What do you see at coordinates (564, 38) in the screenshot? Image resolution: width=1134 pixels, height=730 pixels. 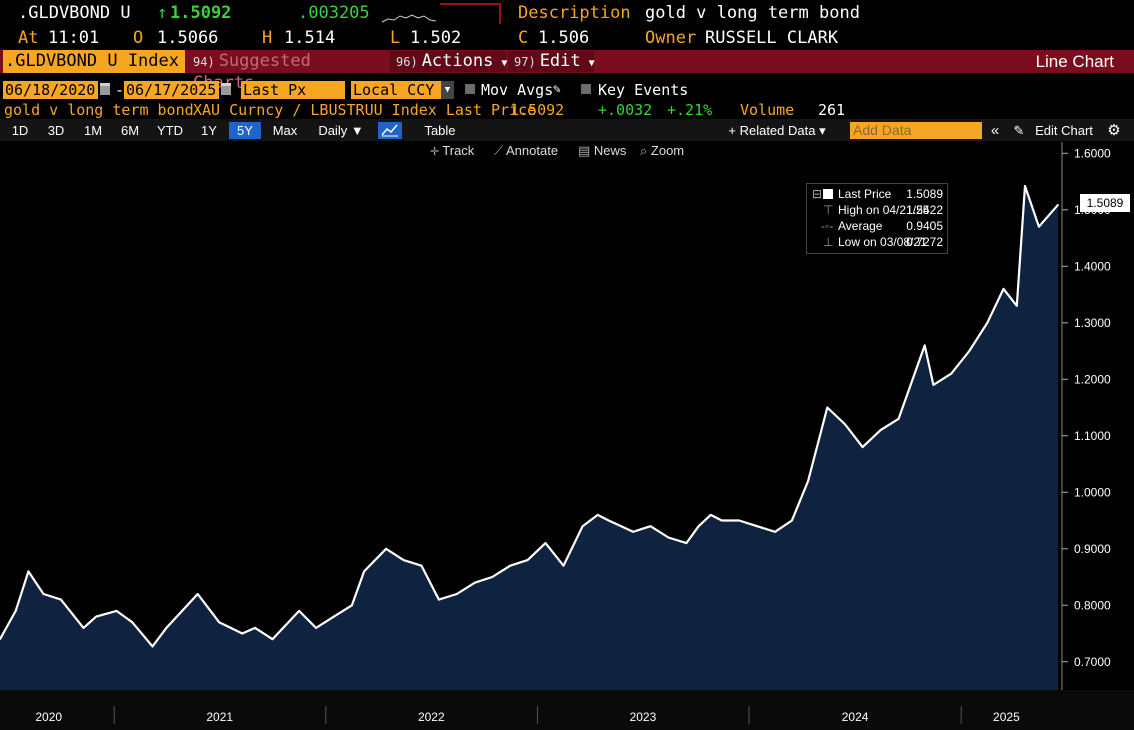 I see `close-value: 1.506` at bounding box center [564, 38].